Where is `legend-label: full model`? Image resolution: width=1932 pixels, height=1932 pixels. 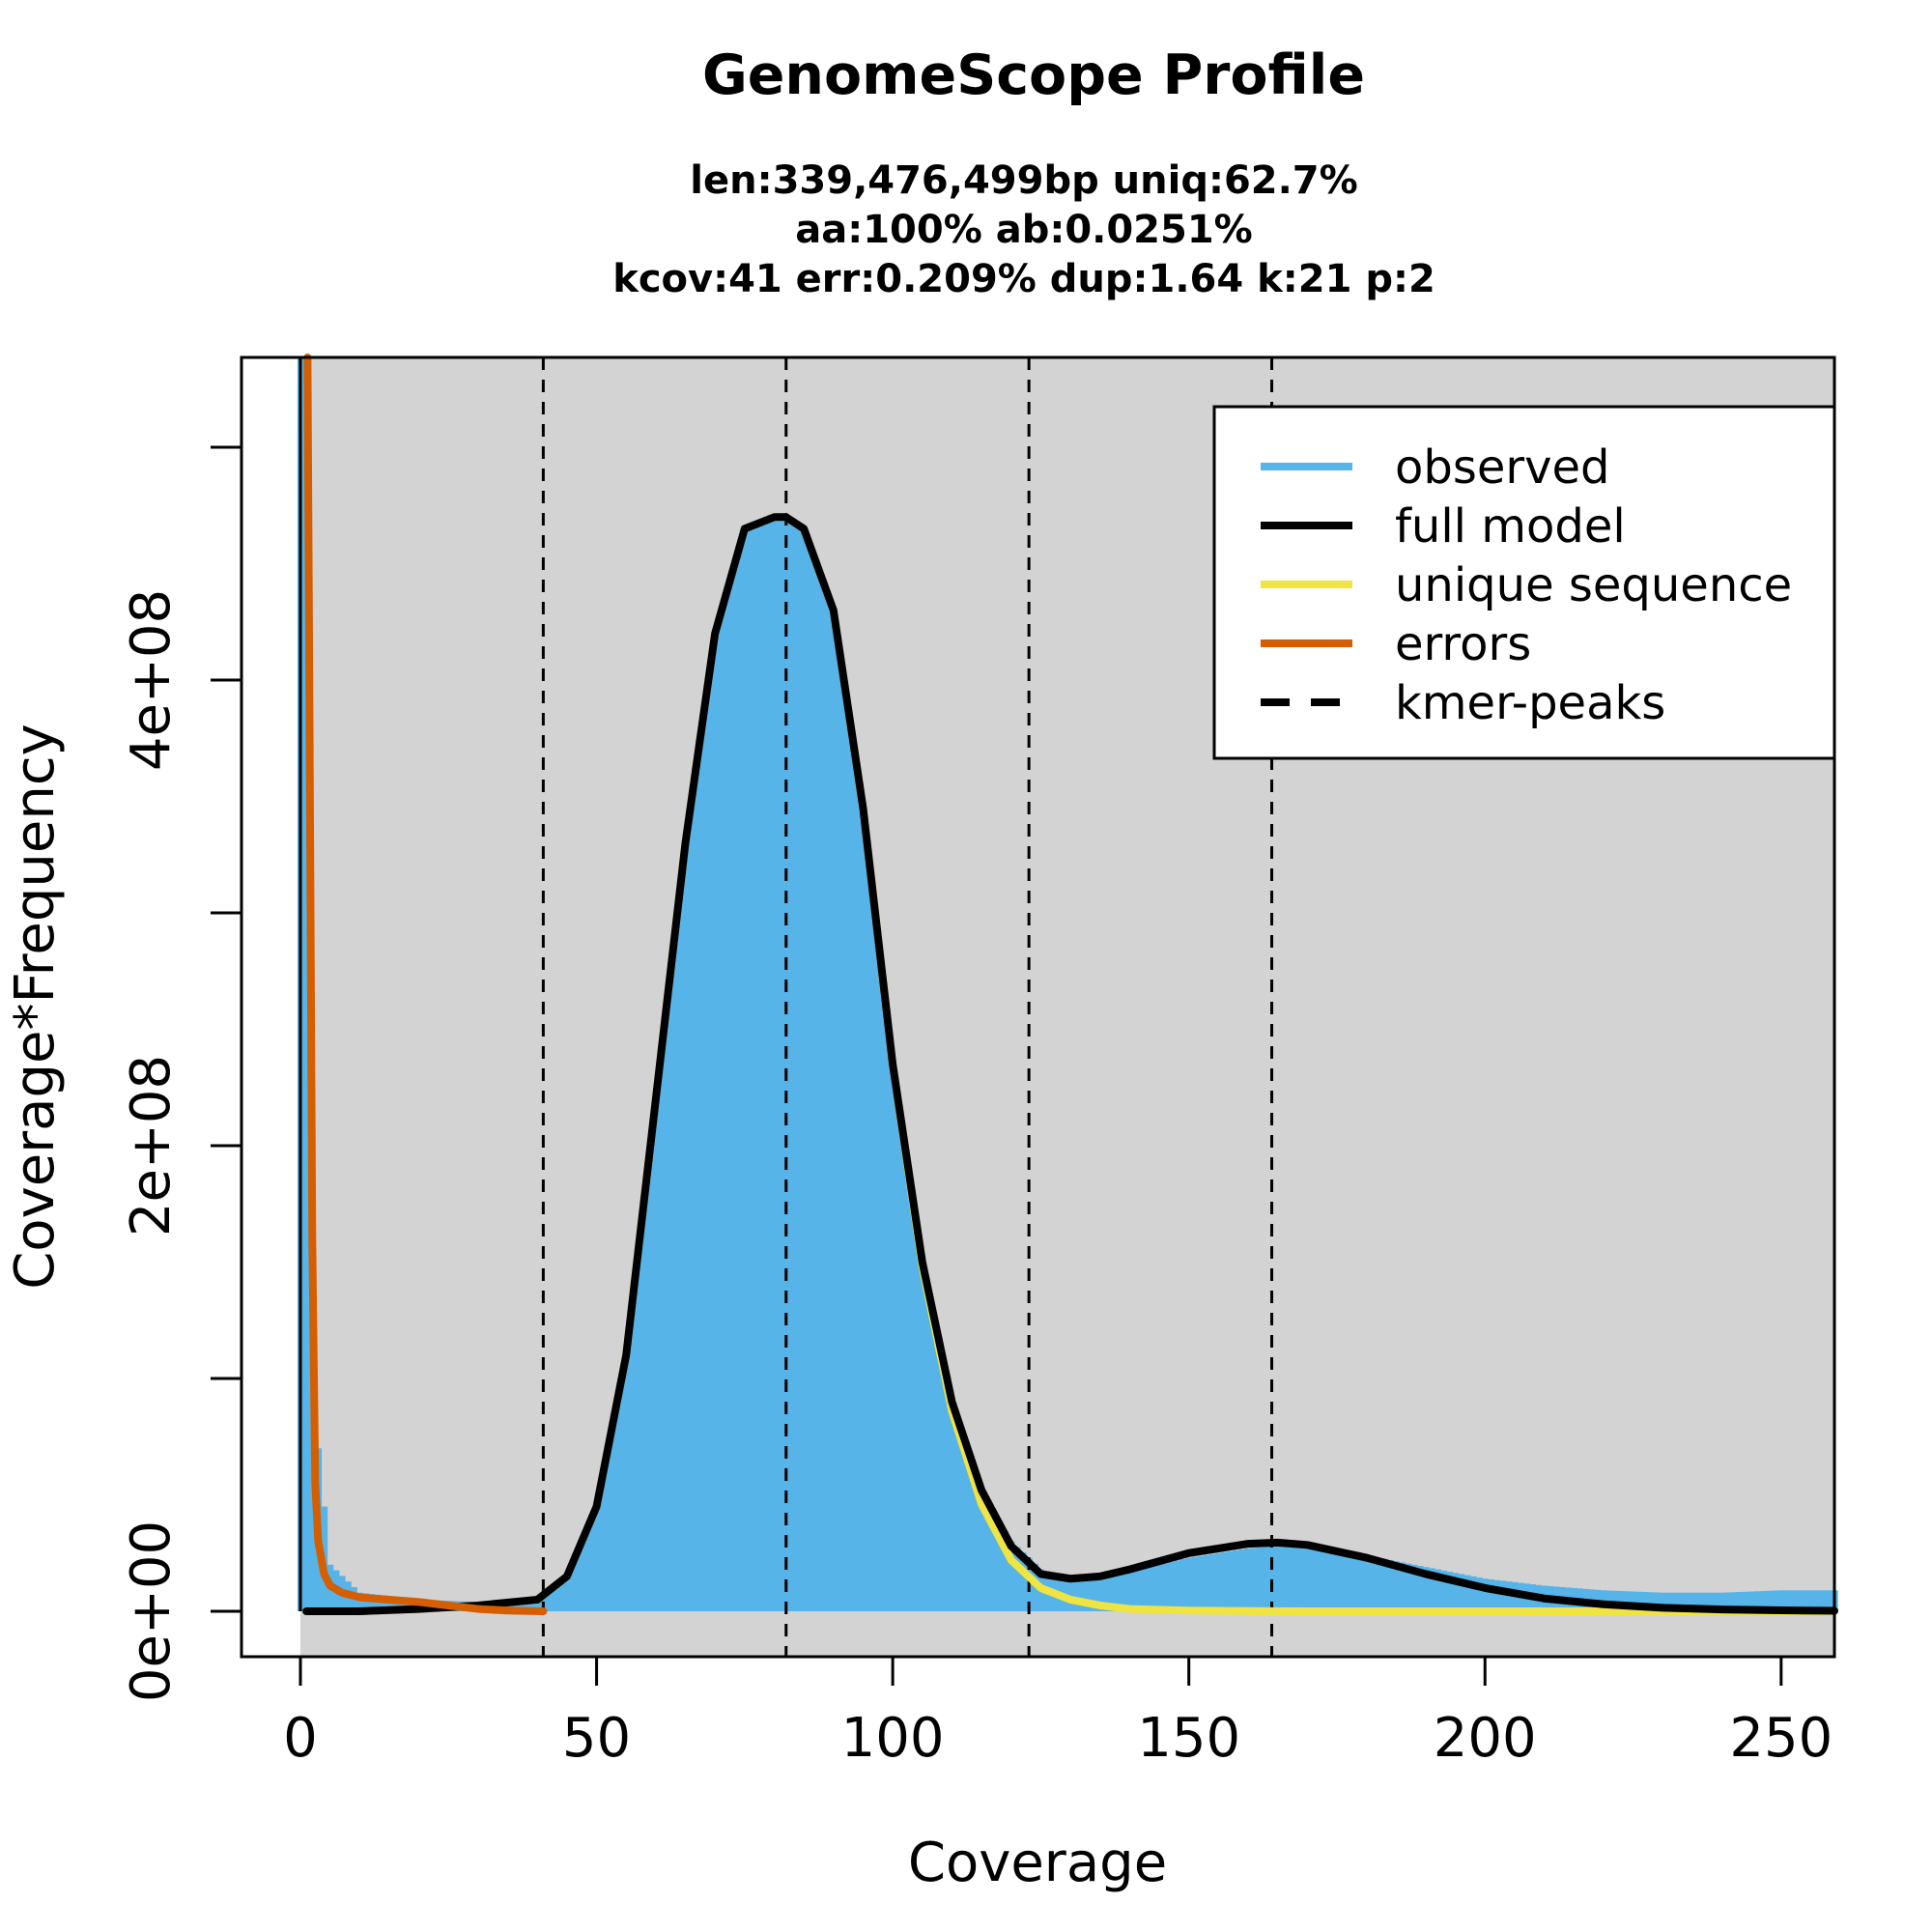 legend-label: full model is located at coordinates (1510, 526).